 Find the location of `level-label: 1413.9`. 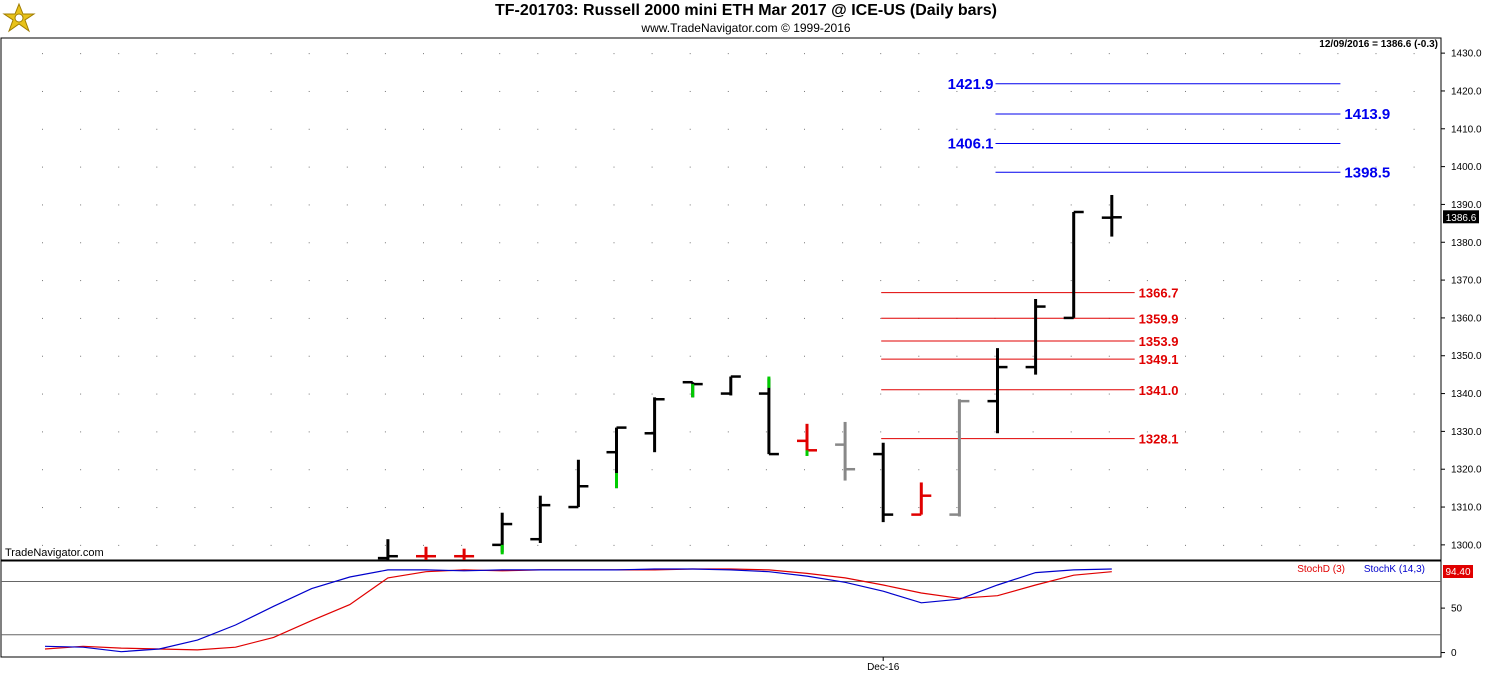

level-label: 1413.9 is located at coordinates (1367, 114).